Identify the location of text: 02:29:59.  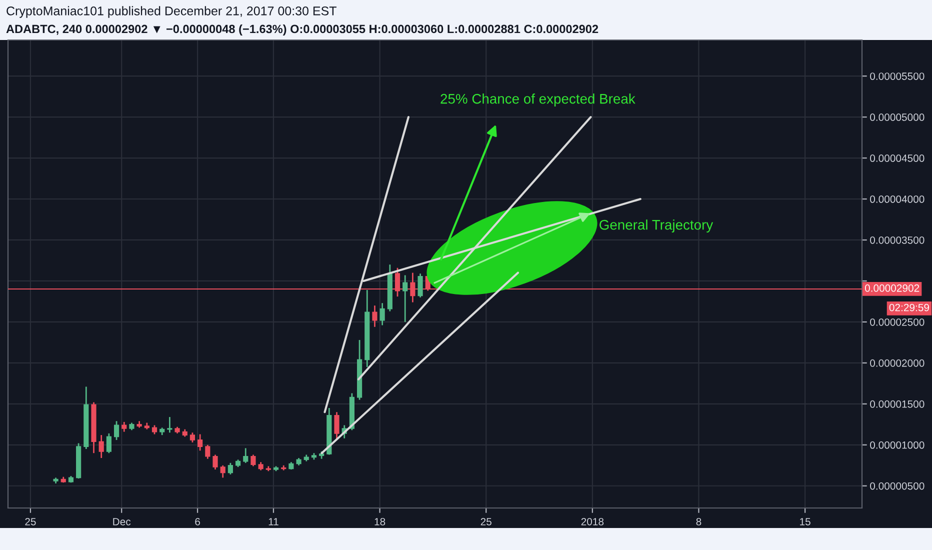
(909, 308).